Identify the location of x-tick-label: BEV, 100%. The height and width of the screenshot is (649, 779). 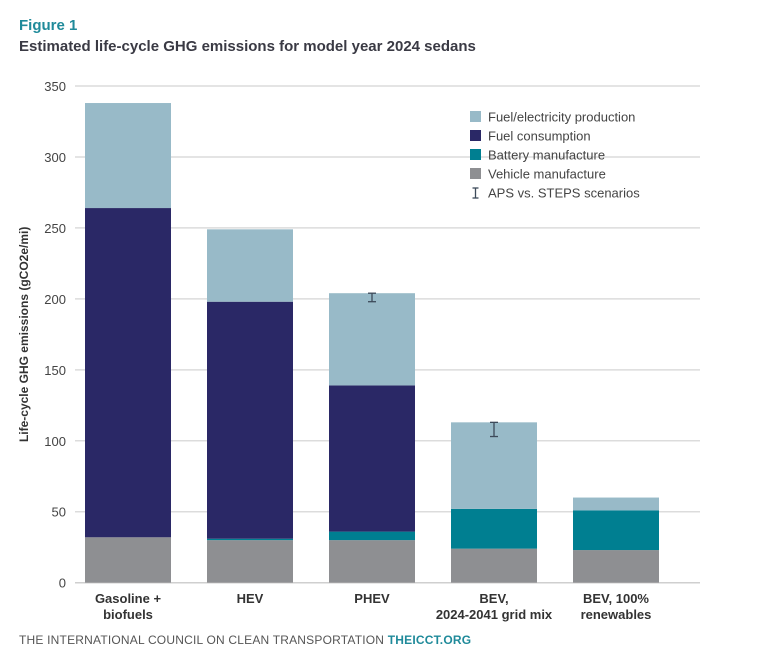
(616, 598).